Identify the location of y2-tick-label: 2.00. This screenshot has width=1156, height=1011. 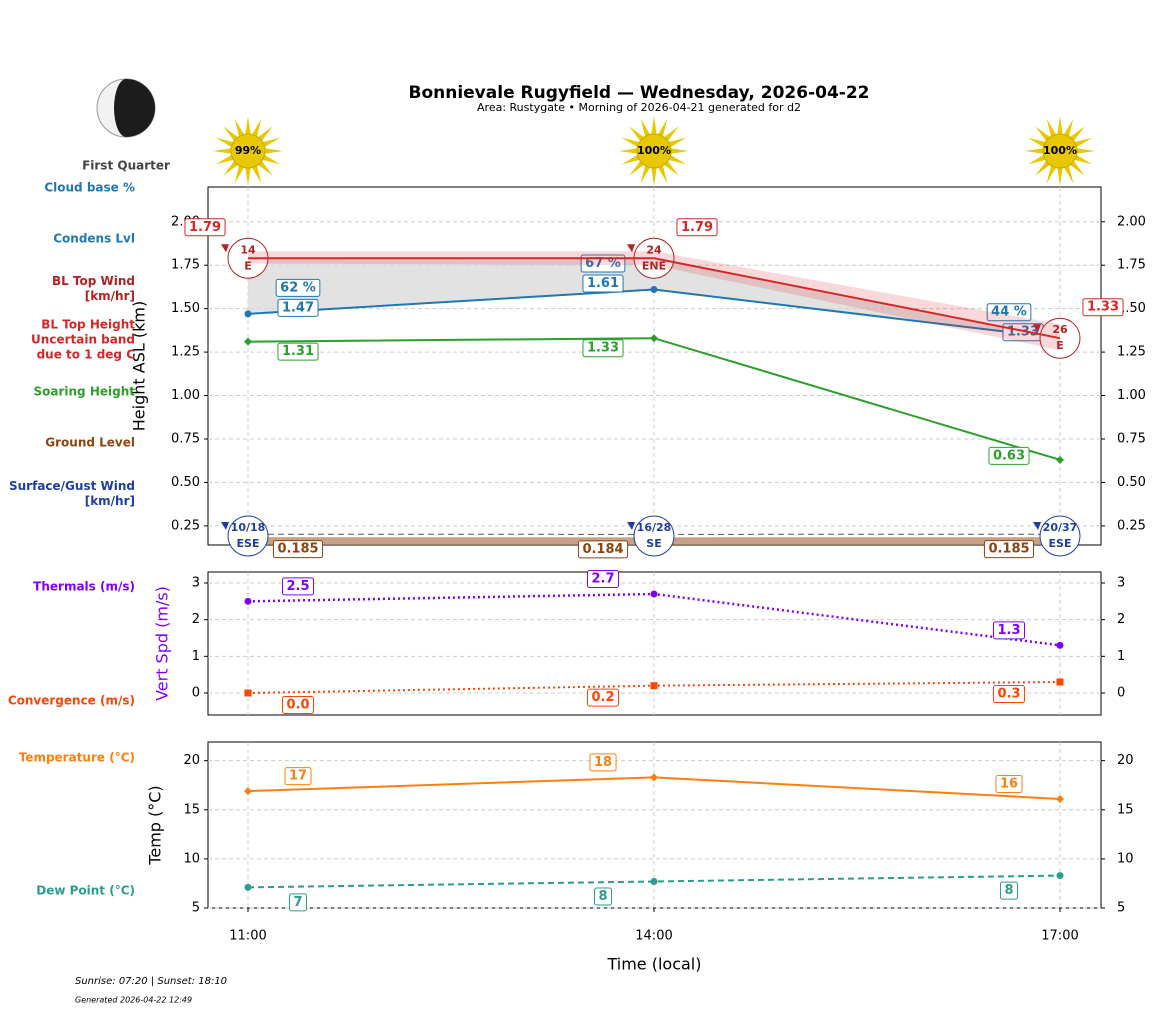
(1131, 221).